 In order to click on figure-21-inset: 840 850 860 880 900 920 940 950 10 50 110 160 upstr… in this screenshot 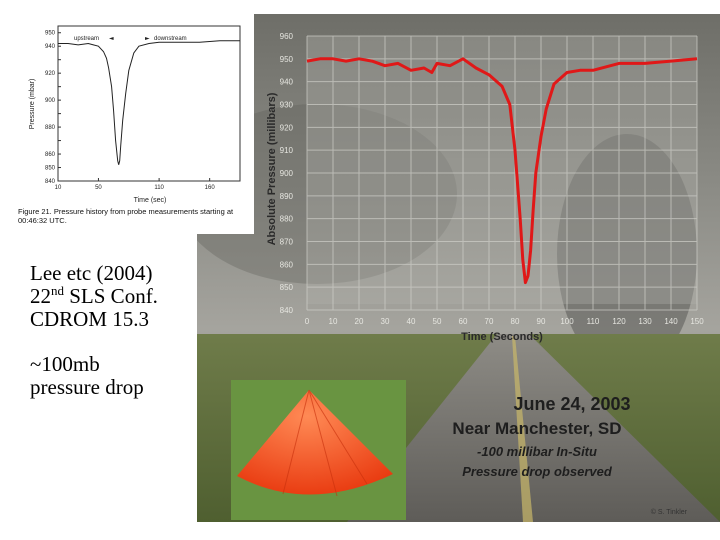, I will do `click(136, 124)`.